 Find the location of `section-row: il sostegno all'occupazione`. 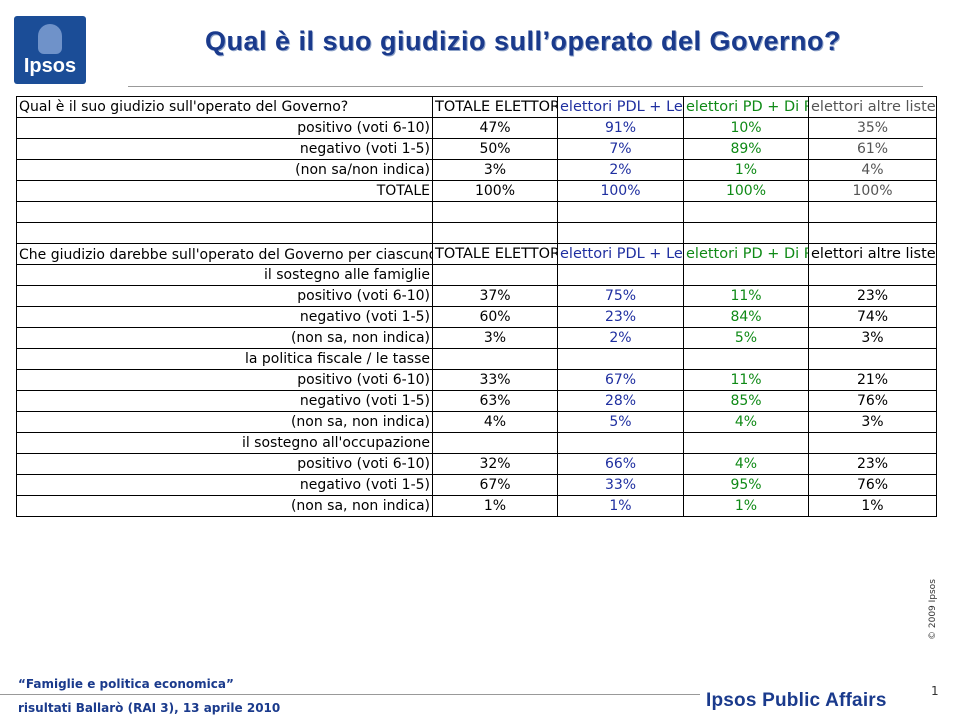

section-row: il sostegno all'occupazione is located at coordinates (476, 443).